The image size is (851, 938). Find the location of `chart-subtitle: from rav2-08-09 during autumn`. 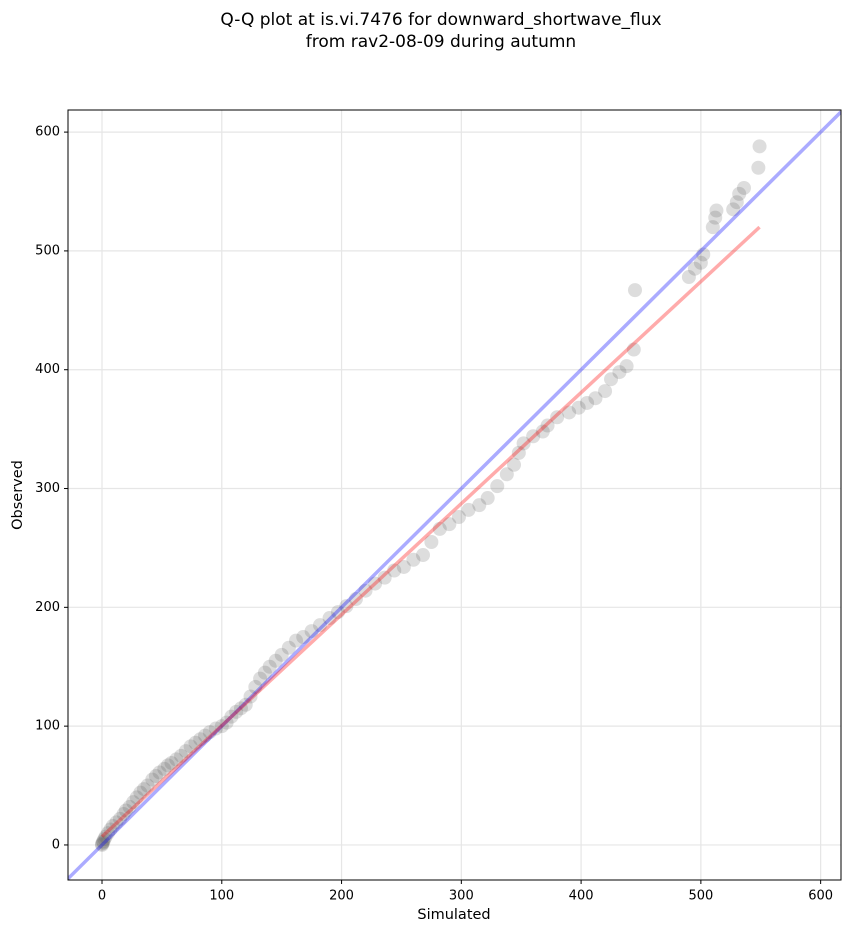

chart-subtitle: from rav2-08-09 during autumn is located at coordinates (441, 42).